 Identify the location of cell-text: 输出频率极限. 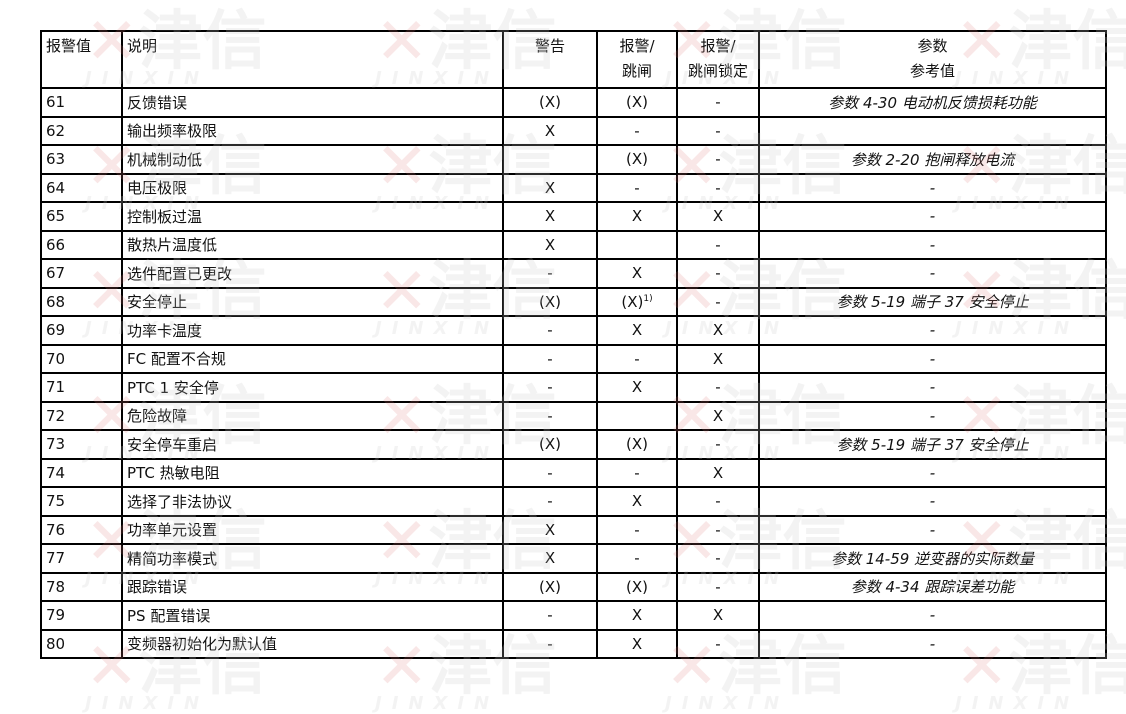
(172, 131).